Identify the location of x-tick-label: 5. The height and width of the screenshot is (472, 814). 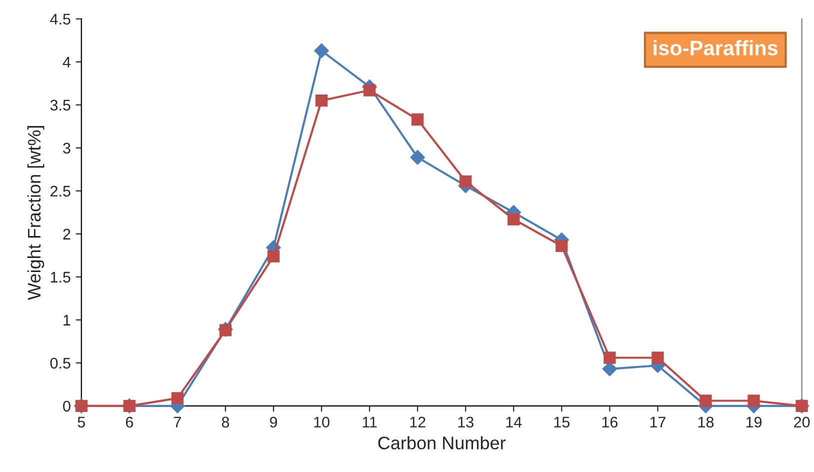
(82, 422).